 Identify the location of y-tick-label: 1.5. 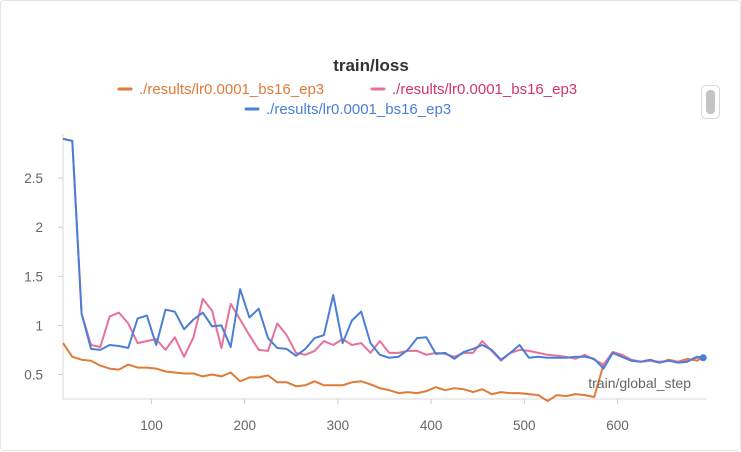
(33, 276).